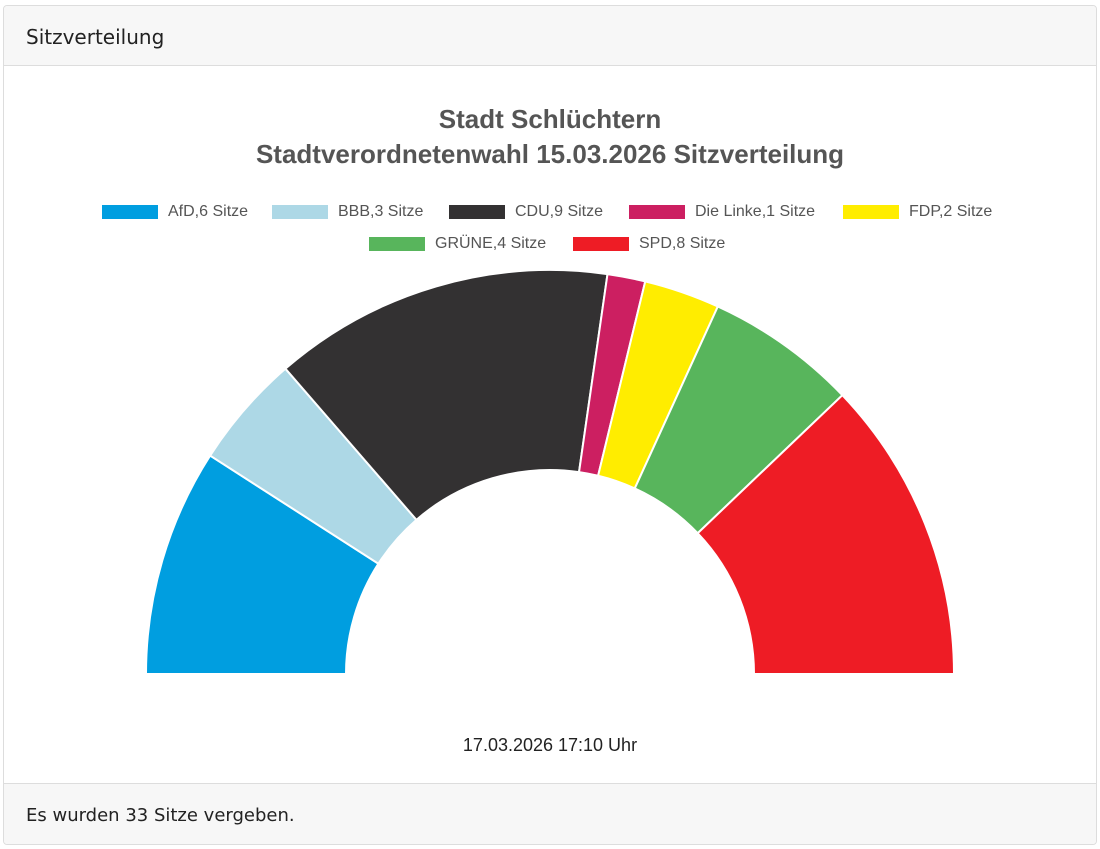 This screenshot has width=1100, height=849. What do you see at coordinates (208, 211) in the screenshot?
I see `legend-label: AfD,6 Sitze` at bounding box center [208, 211].